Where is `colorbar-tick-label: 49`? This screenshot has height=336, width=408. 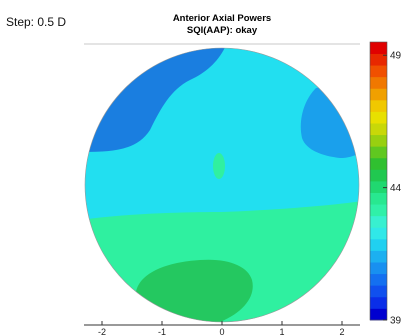 colorbar-tick-label: 49 is located at coordinates (396, 56).